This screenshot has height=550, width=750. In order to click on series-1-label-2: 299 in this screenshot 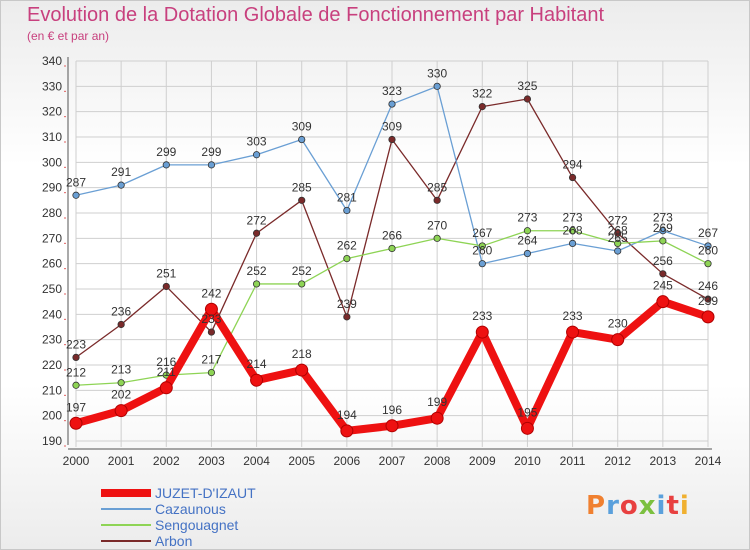, I will do `click(166, 152)`.